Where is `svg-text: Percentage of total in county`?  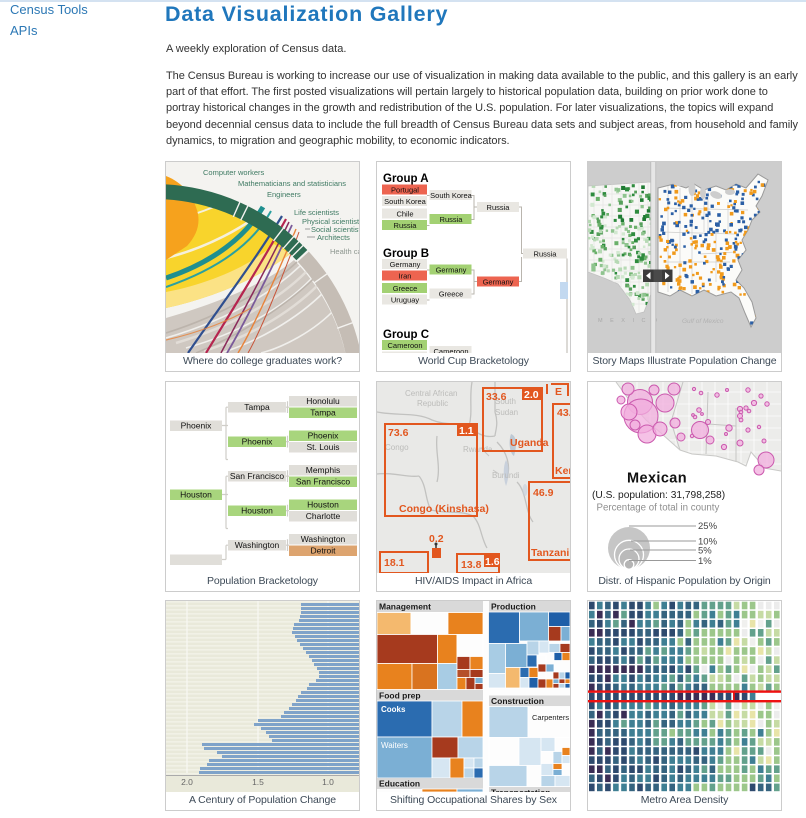 svg-text: Percentage of total in county is located at coordinates (658, 508).